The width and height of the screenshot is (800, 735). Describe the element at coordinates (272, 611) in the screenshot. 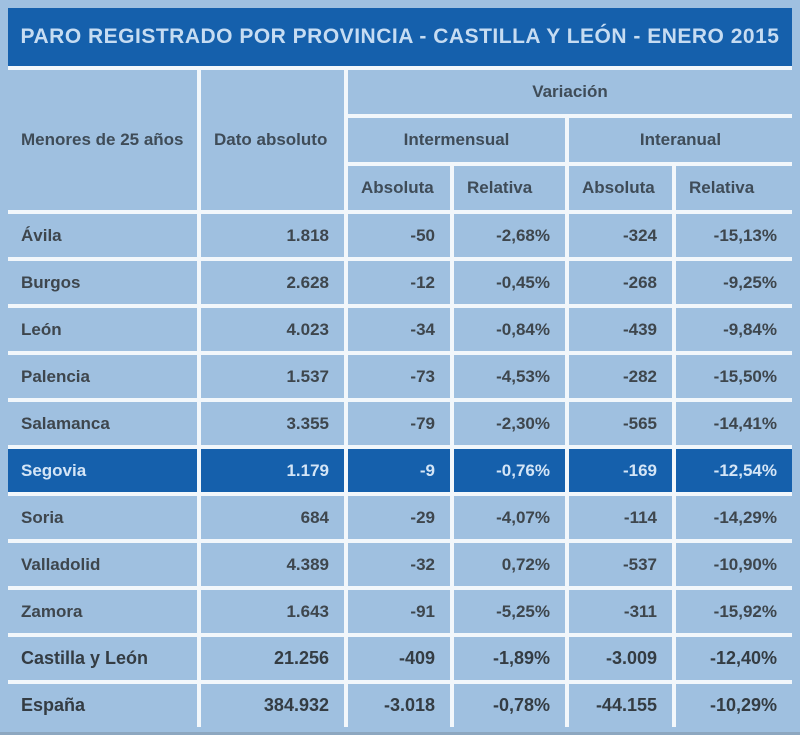

I see `data-cell: 1.643` at that location.